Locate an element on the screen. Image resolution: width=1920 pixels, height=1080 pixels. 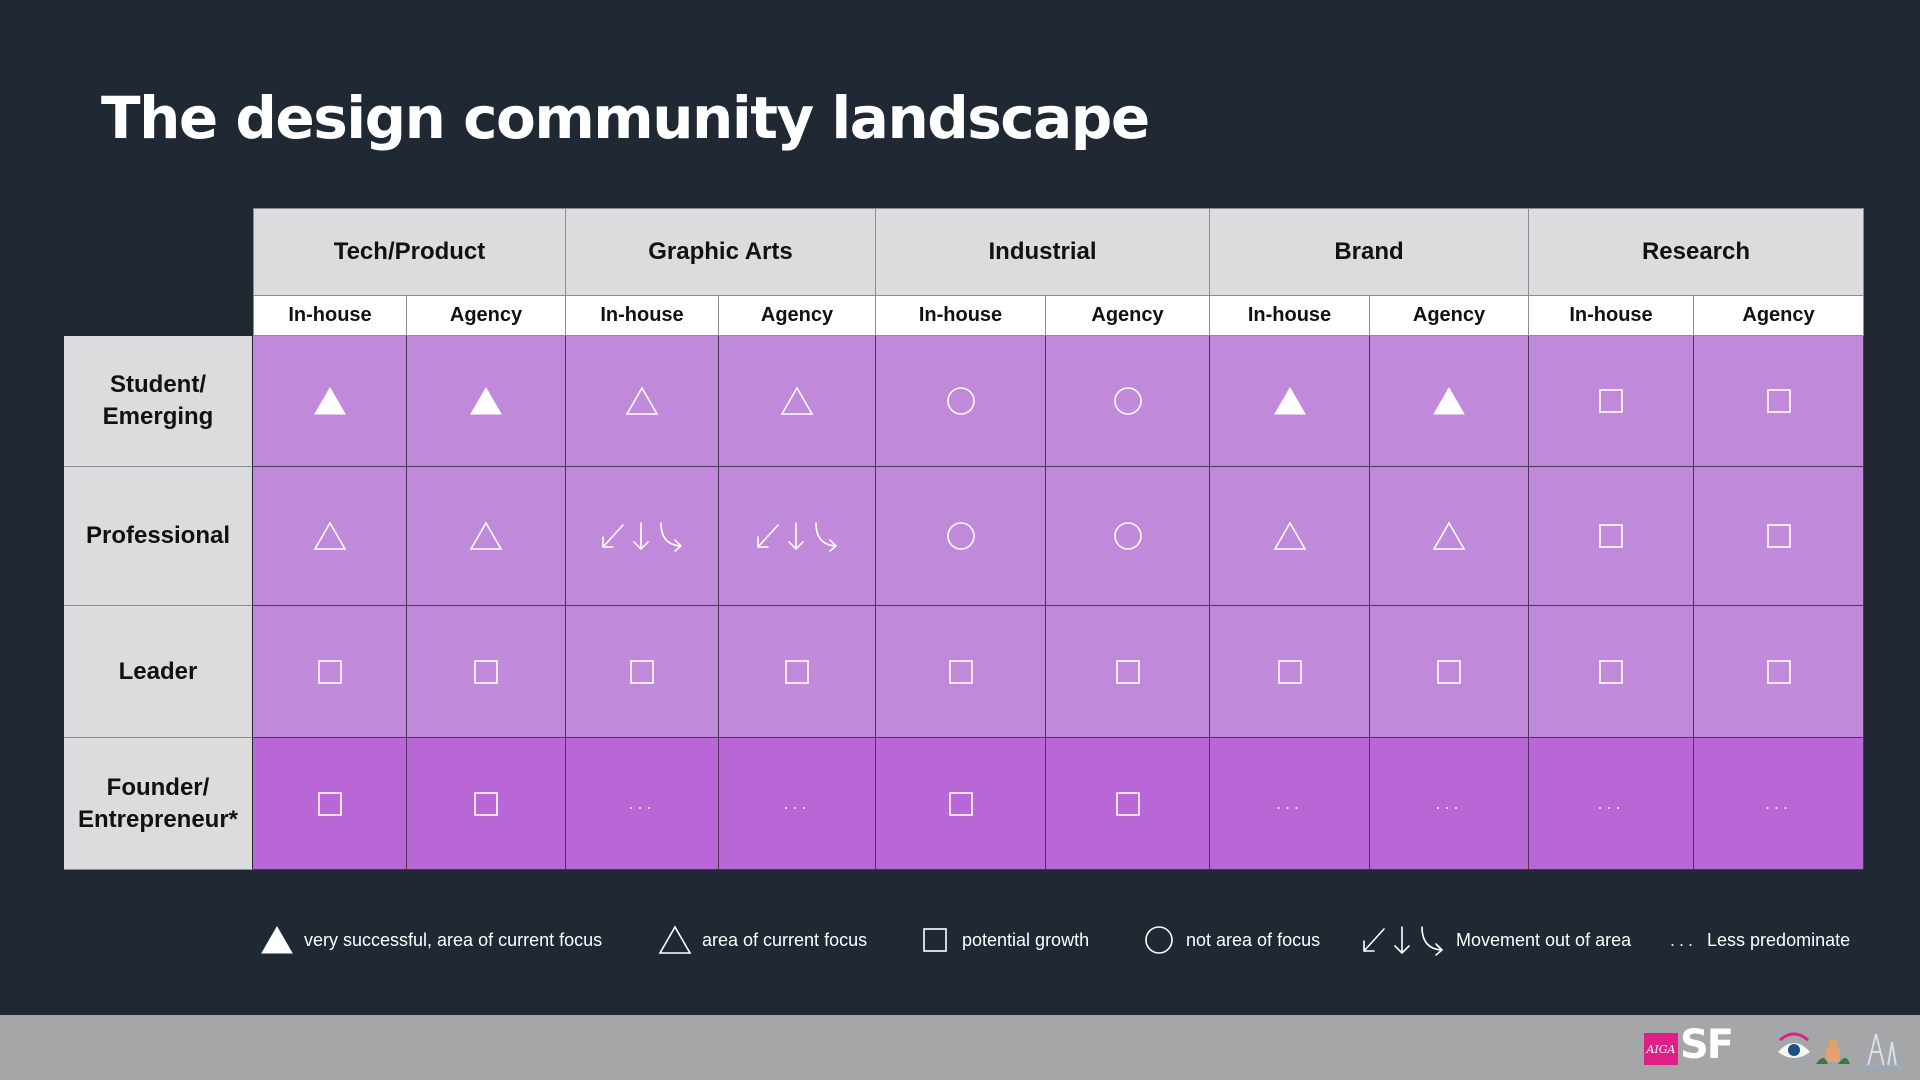
legend-item: ... Less predominate is located at coordinates (1760, 940).